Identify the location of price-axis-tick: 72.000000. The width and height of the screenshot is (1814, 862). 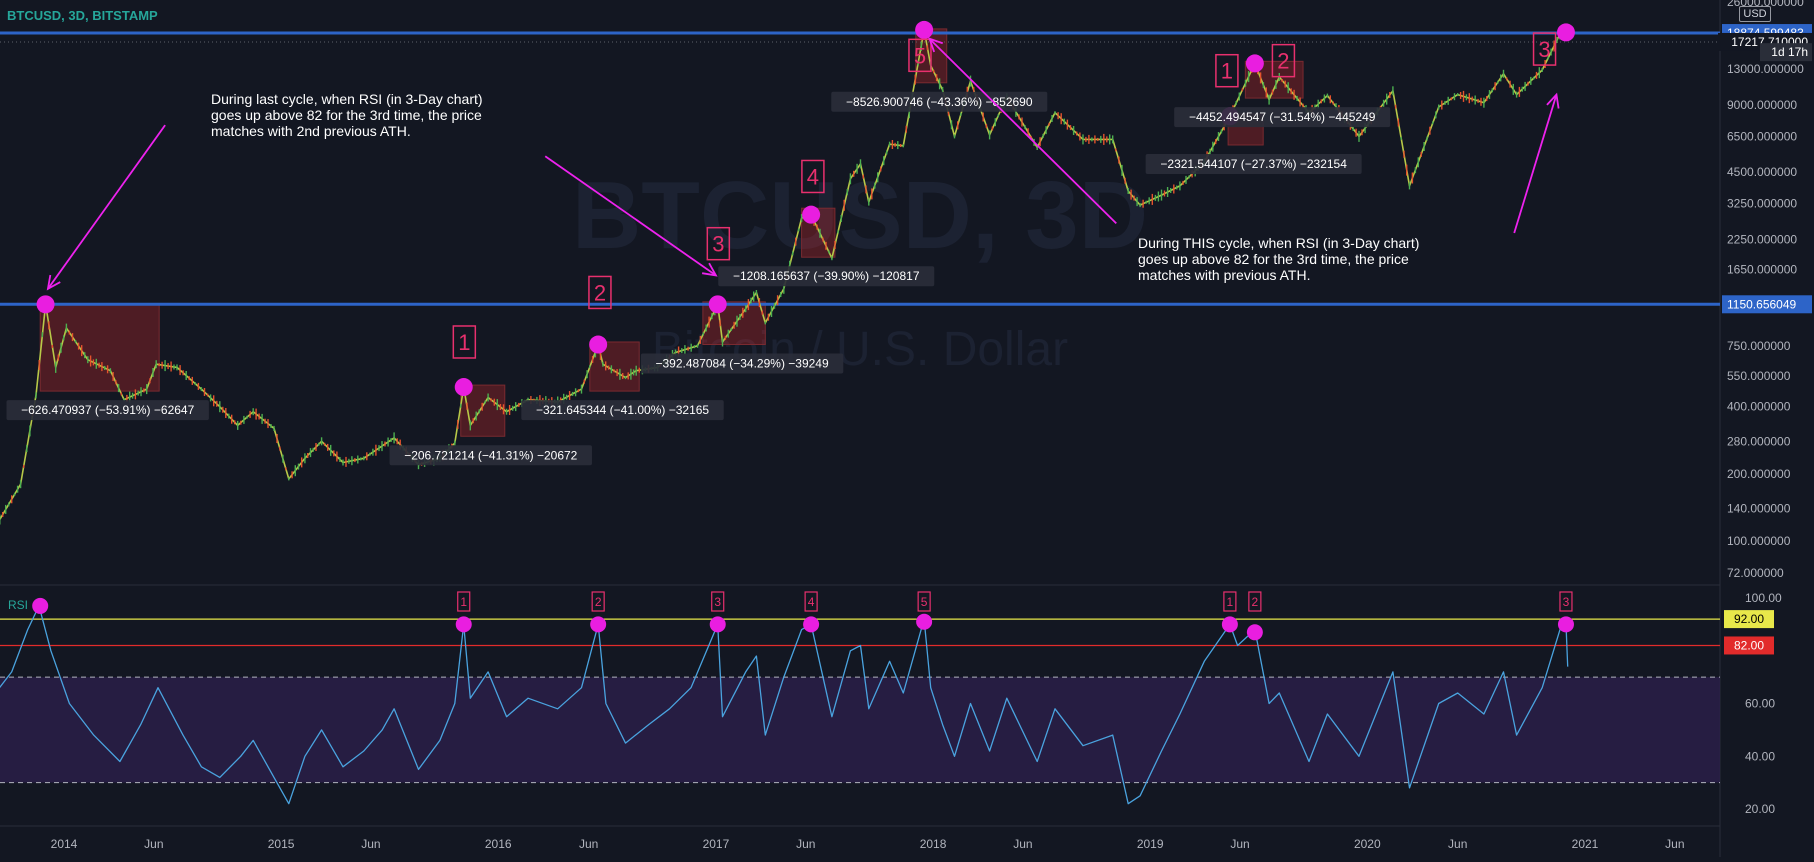
(1755, 573).